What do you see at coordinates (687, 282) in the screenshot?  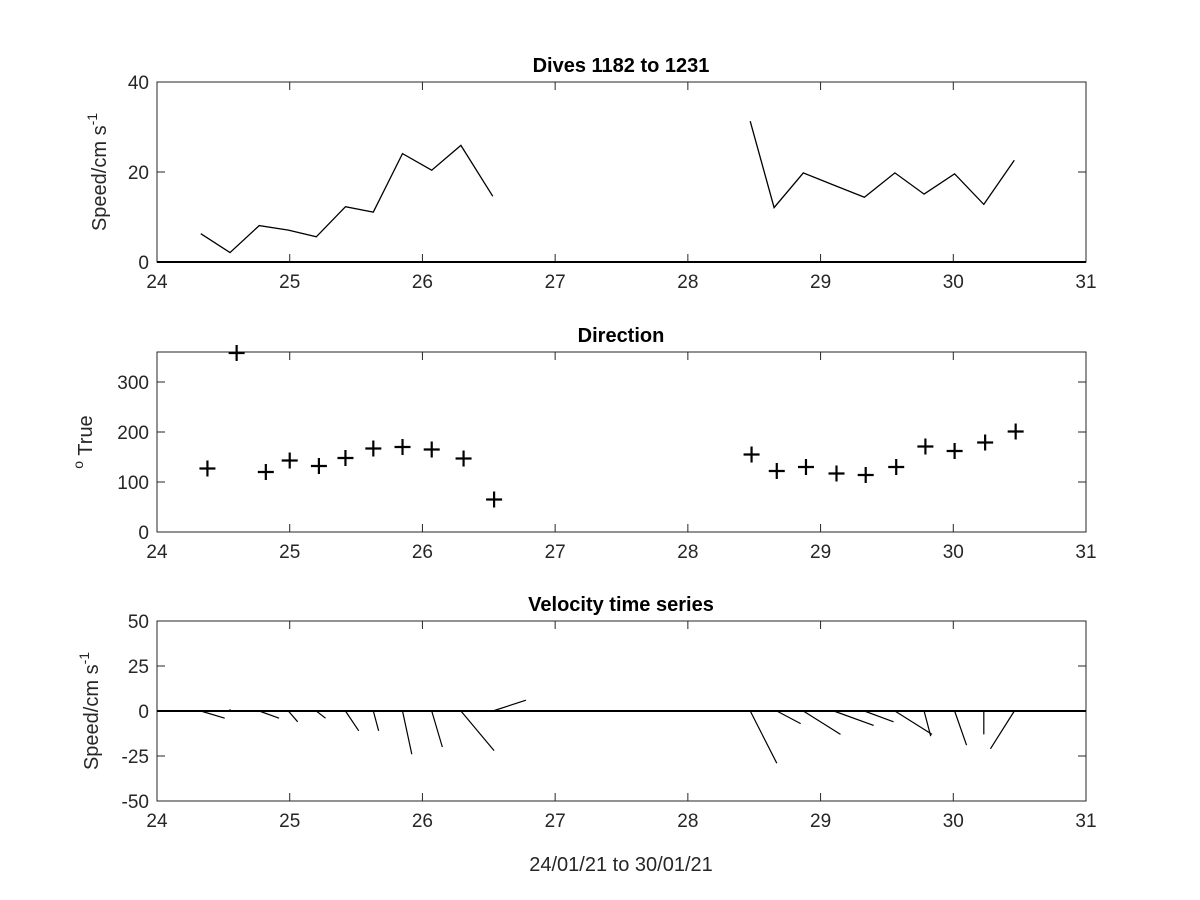 I see `speed-x-tick-label: 28` at bounding box center [687, 282].